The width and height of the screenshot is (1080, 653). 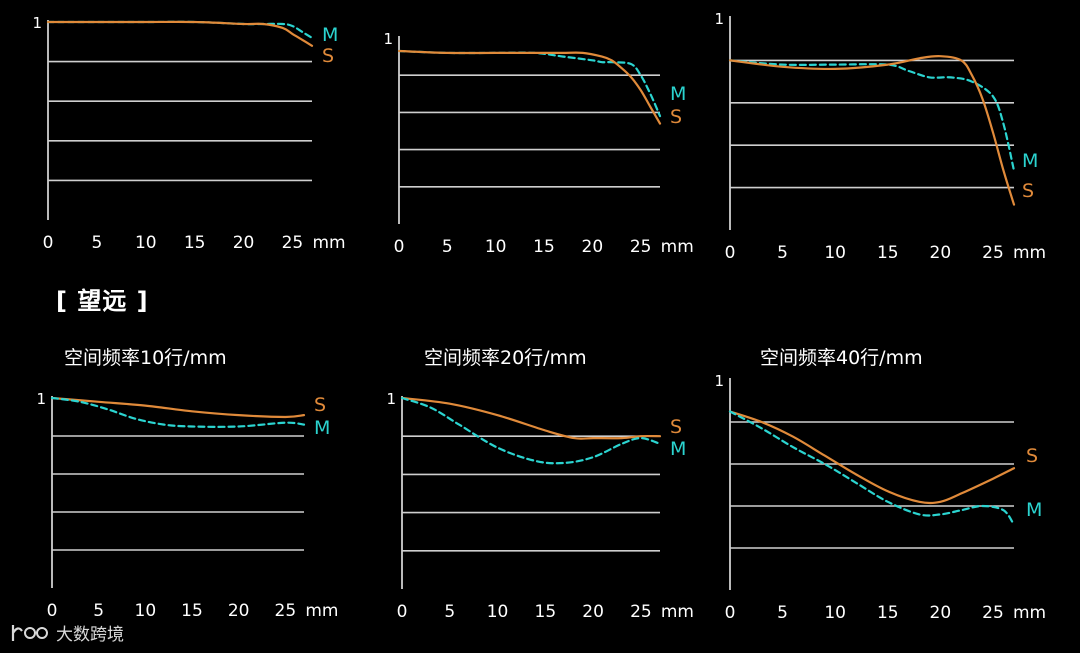 I want to click on chart2-x-tick-label: 15, so click(x=544, y=247).